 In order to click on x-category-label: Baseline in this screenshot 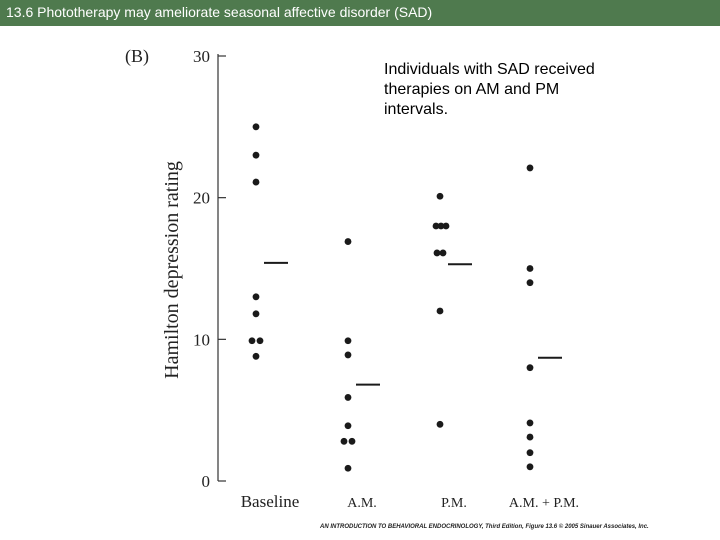, I will do `click(270, 501)`.